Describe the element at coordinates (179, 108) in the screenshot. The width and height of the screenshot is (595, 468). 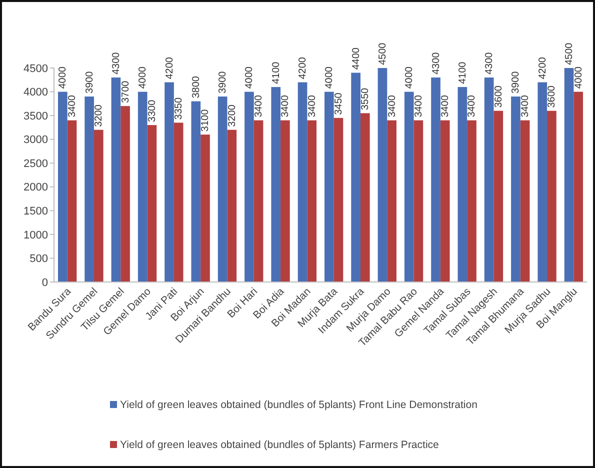
I see `data-label: 3350` at that location.